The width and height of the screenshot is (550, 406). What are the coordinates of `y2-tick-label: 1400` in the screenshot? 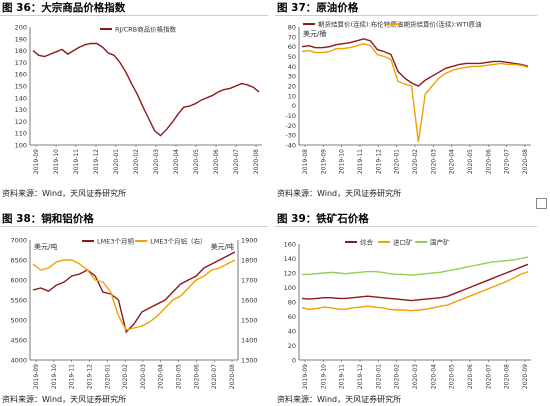 It's located at (249, 341).